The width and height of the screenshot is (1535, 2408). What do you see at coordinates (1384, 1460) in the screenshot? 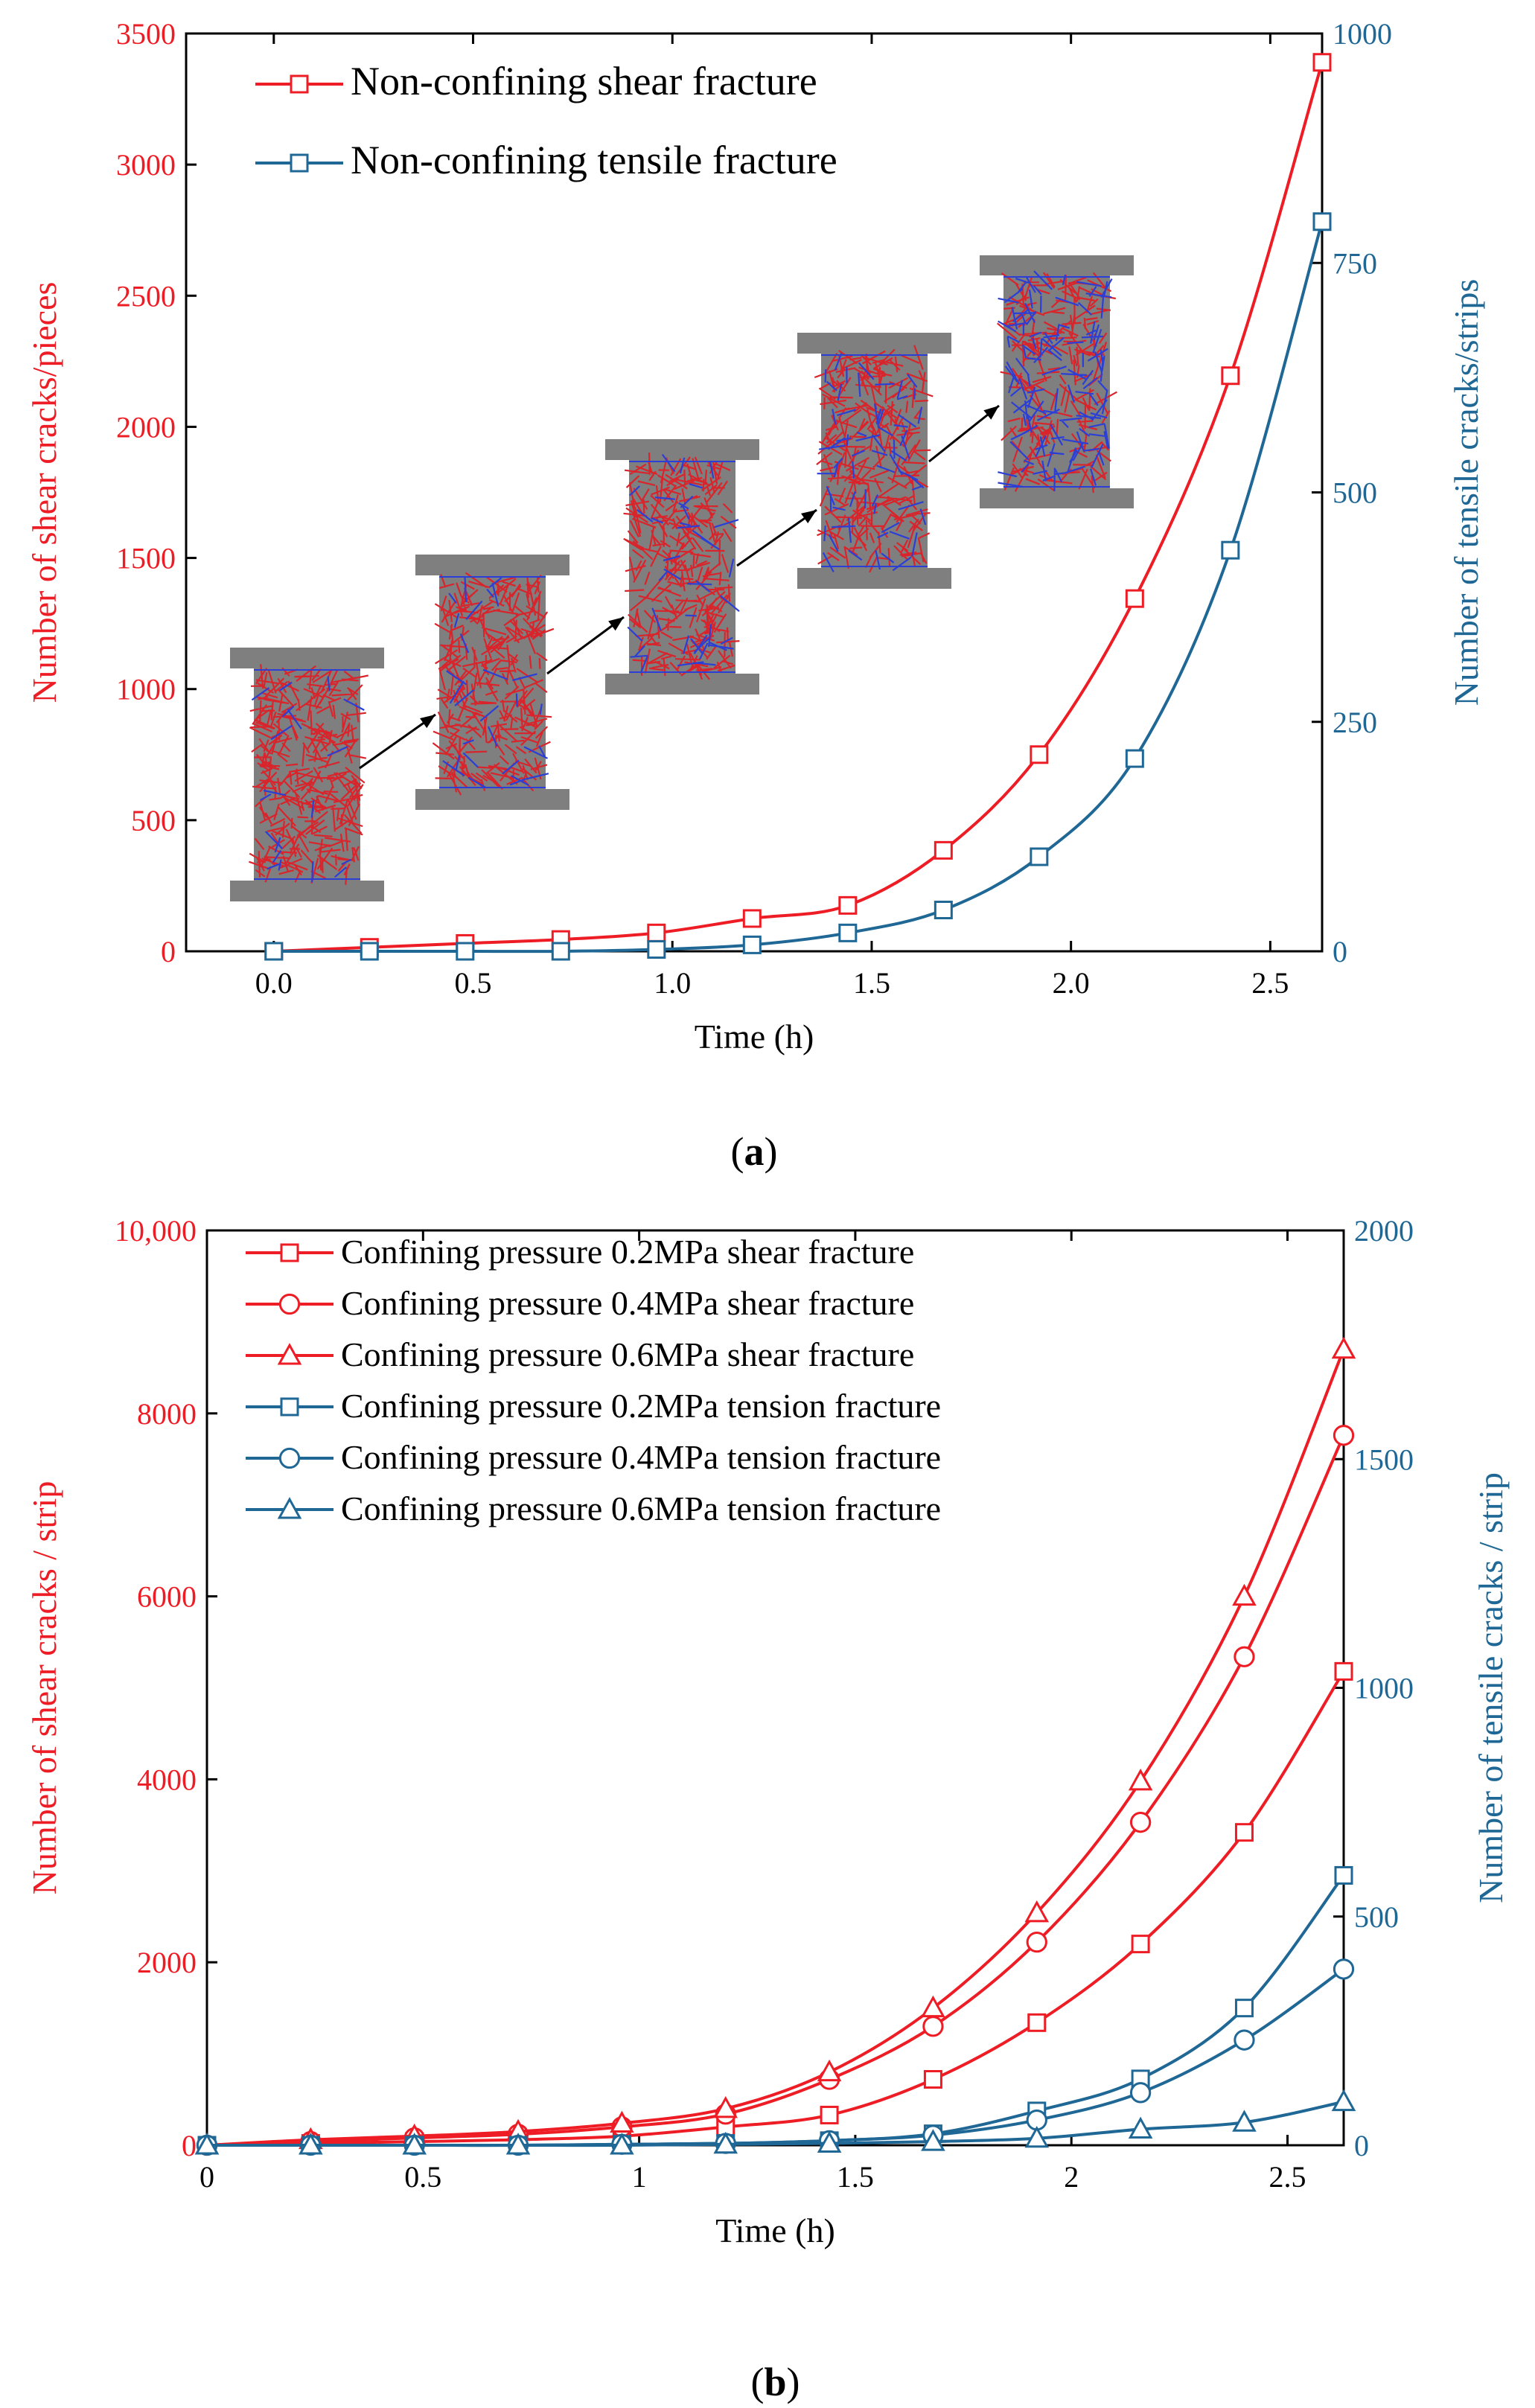
I see `y2-tick-label: 1500` at bounding box center [1384, 1460].